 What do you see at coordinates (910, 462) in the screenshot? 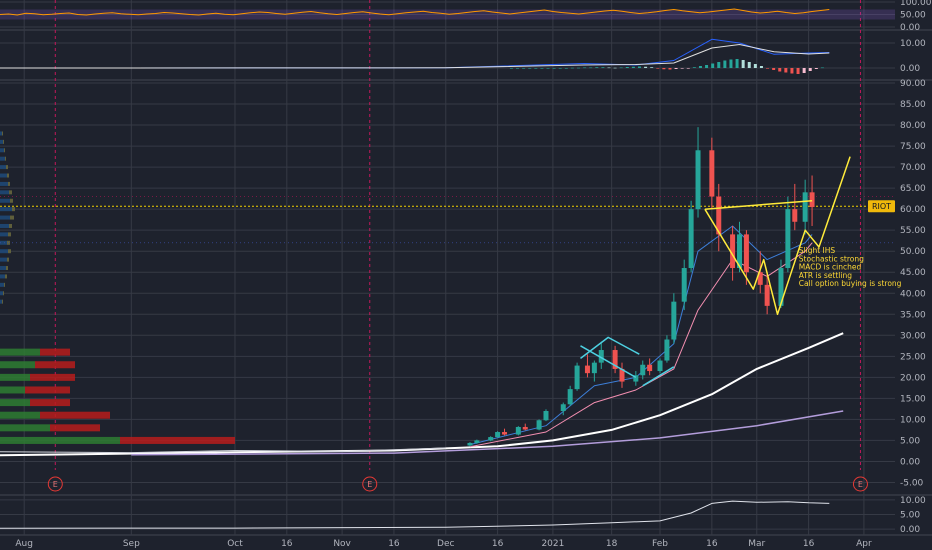
I see `price-tick-label: 0.00` at bounding box center [910, 462].